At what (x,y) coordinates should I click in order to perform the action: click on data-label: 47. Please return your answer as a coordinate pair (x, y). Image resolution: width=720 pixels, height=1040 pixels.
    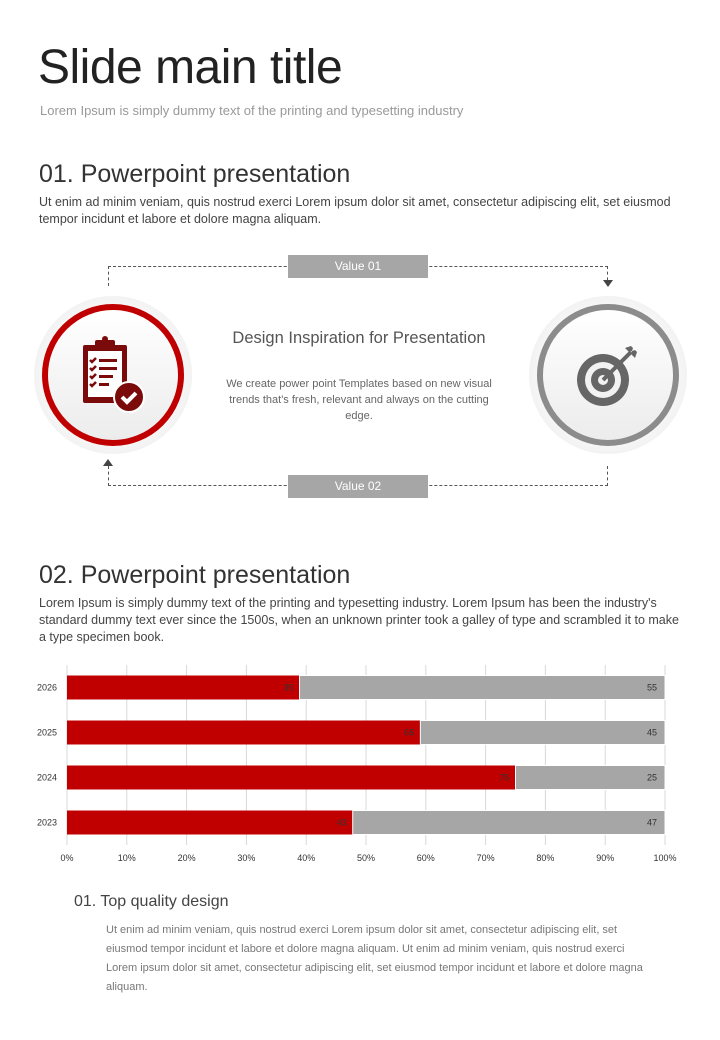
    Looking at the image, I should click on (652, 823).